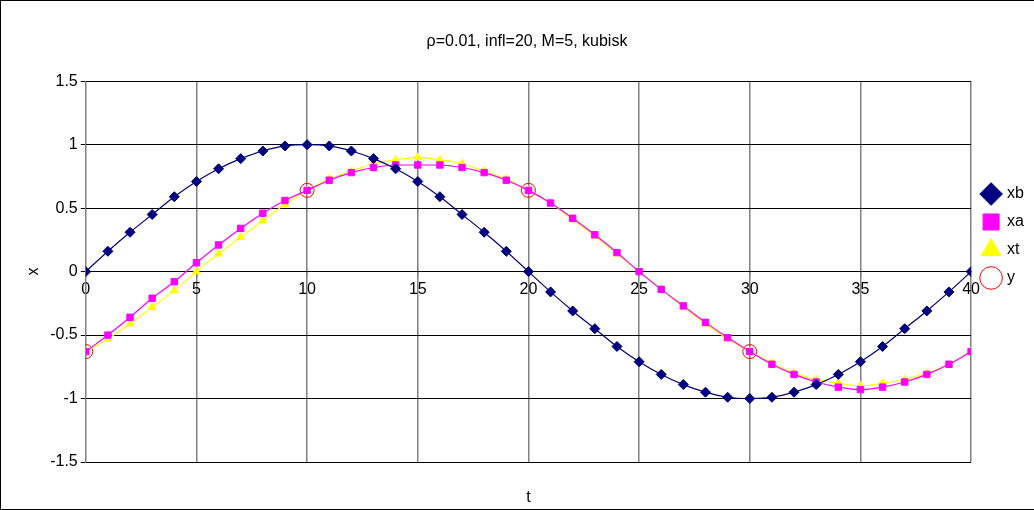 This screenshot has height=510, width=1034. What do you see at coordinates (73, 271) in the screenshot?
I see `y-tick-label: 0` at bounding box center [73, 271].